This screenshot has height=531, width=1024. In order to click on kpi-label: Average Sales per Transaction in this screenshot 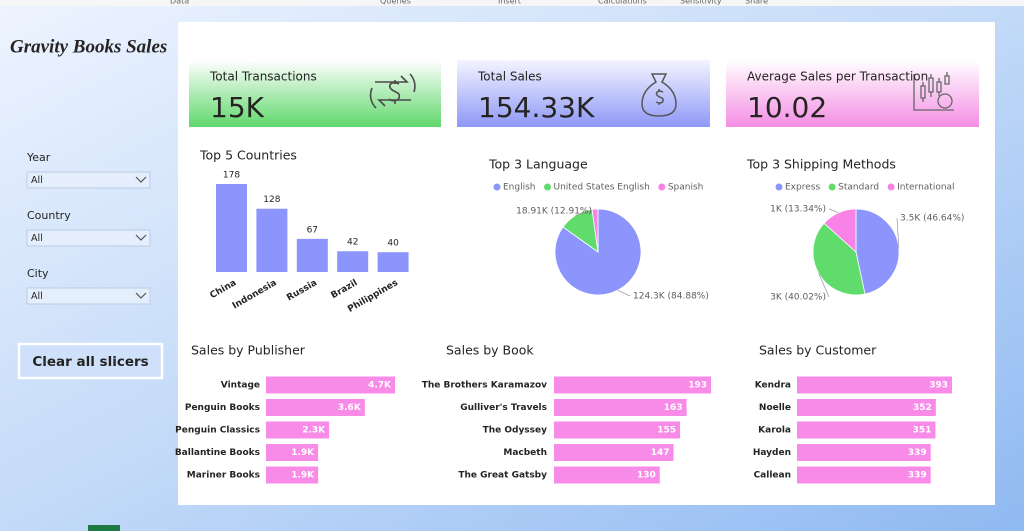, I will do `click(837, 77)`.